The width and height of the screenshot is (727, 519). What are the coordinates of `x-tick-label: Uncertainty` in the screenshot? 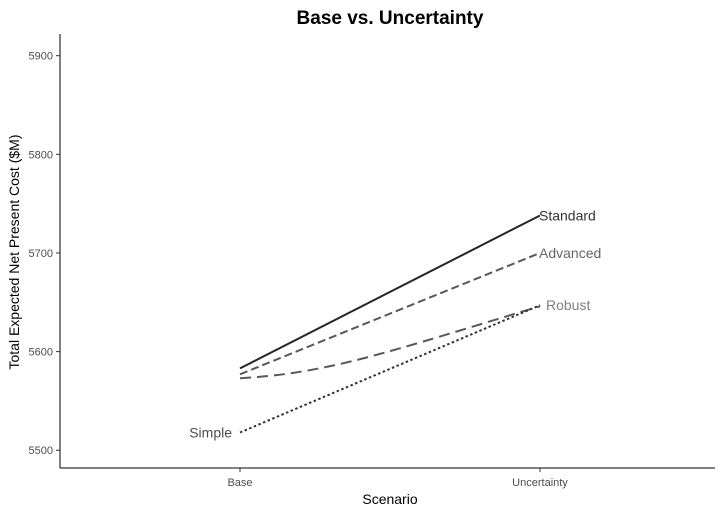 It's located at (540, 483).